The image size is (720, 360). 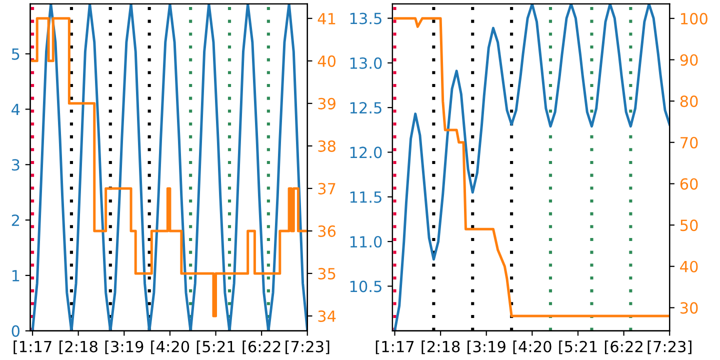 What do you see at coordinates (689, 308) in the screenshot?
I see `y2-tick-label: 30` at bounding box center [689, 308].